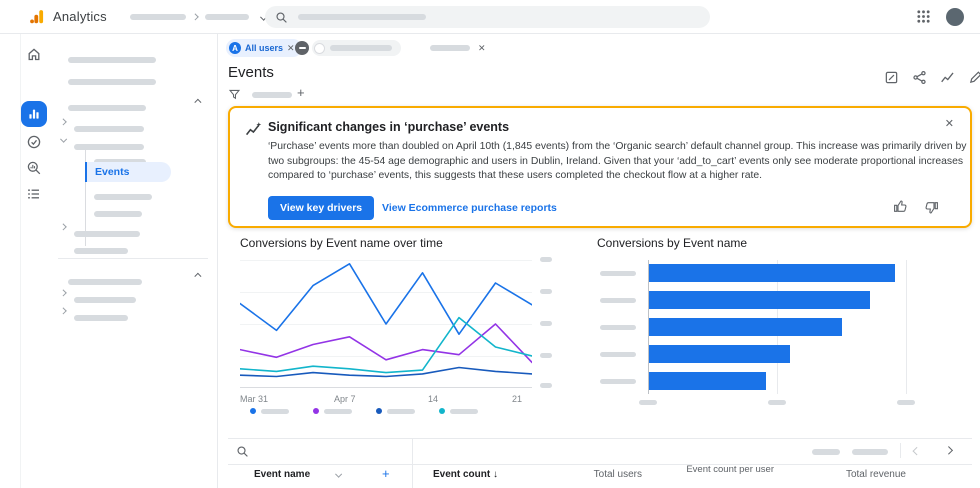  I want to click on thumbs-up-icon, so click(900, 206).